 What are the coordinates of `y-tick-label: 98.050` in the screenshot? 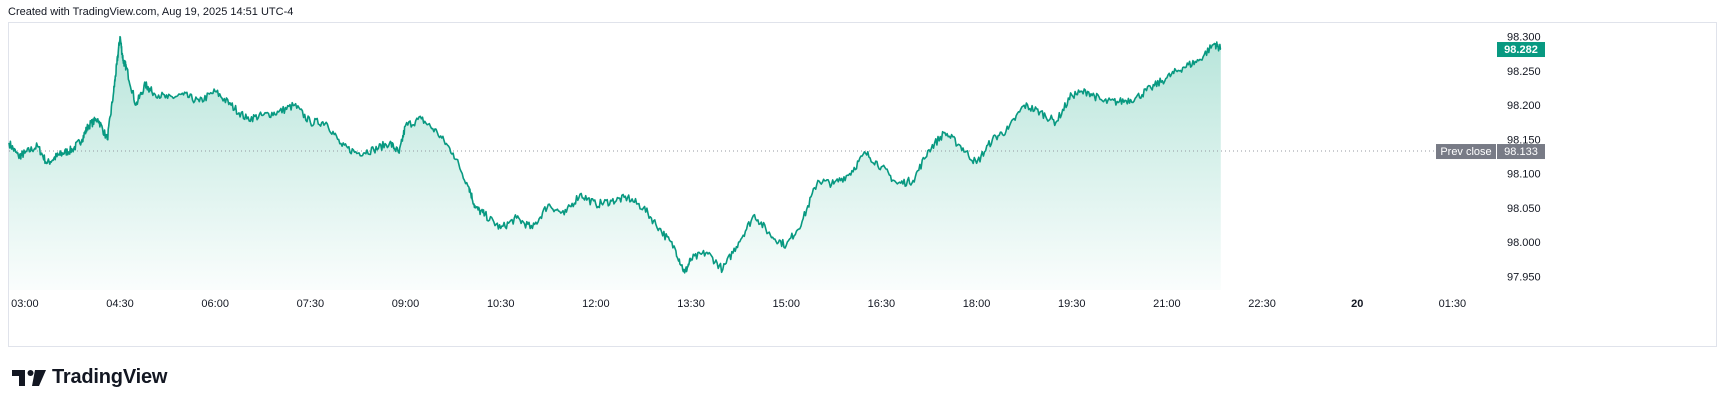 It's located at (1524, 209).